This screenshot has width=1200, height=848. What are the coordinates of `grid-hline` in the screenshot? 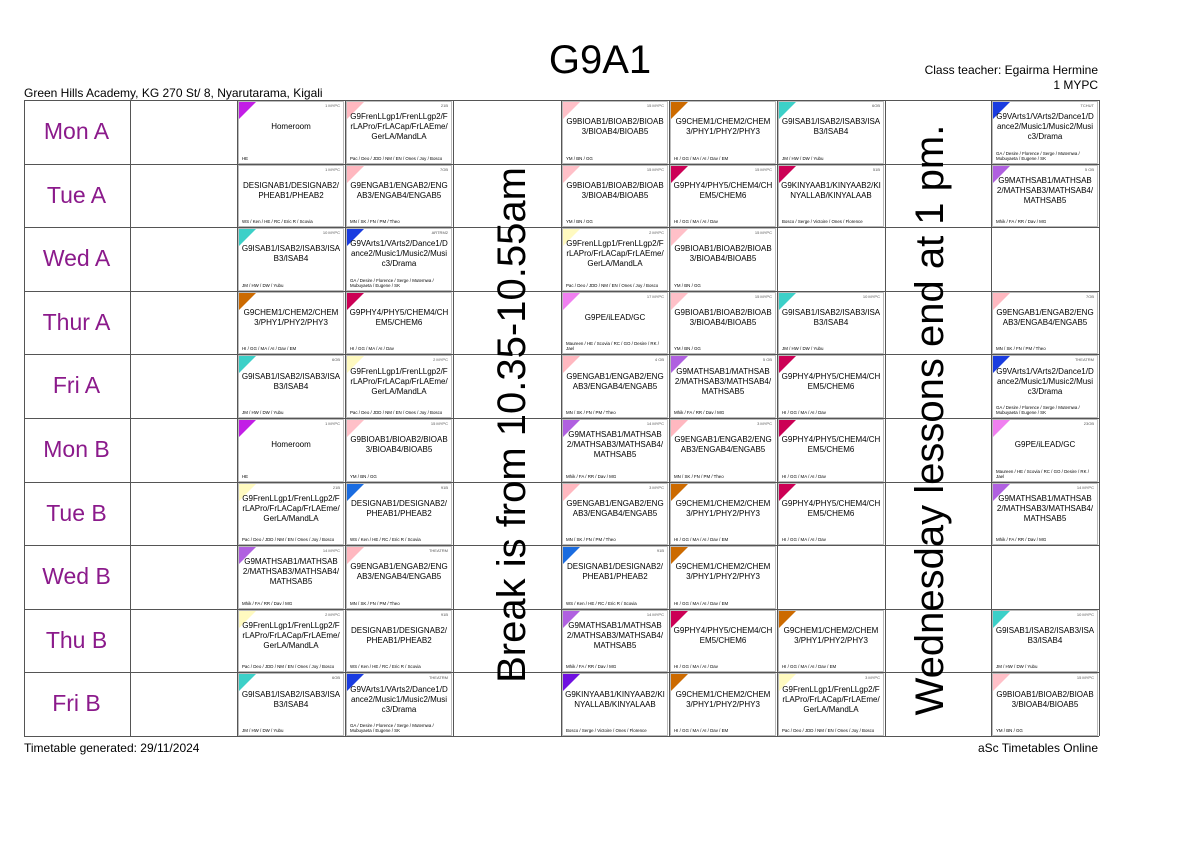 It's located at (561, 164).